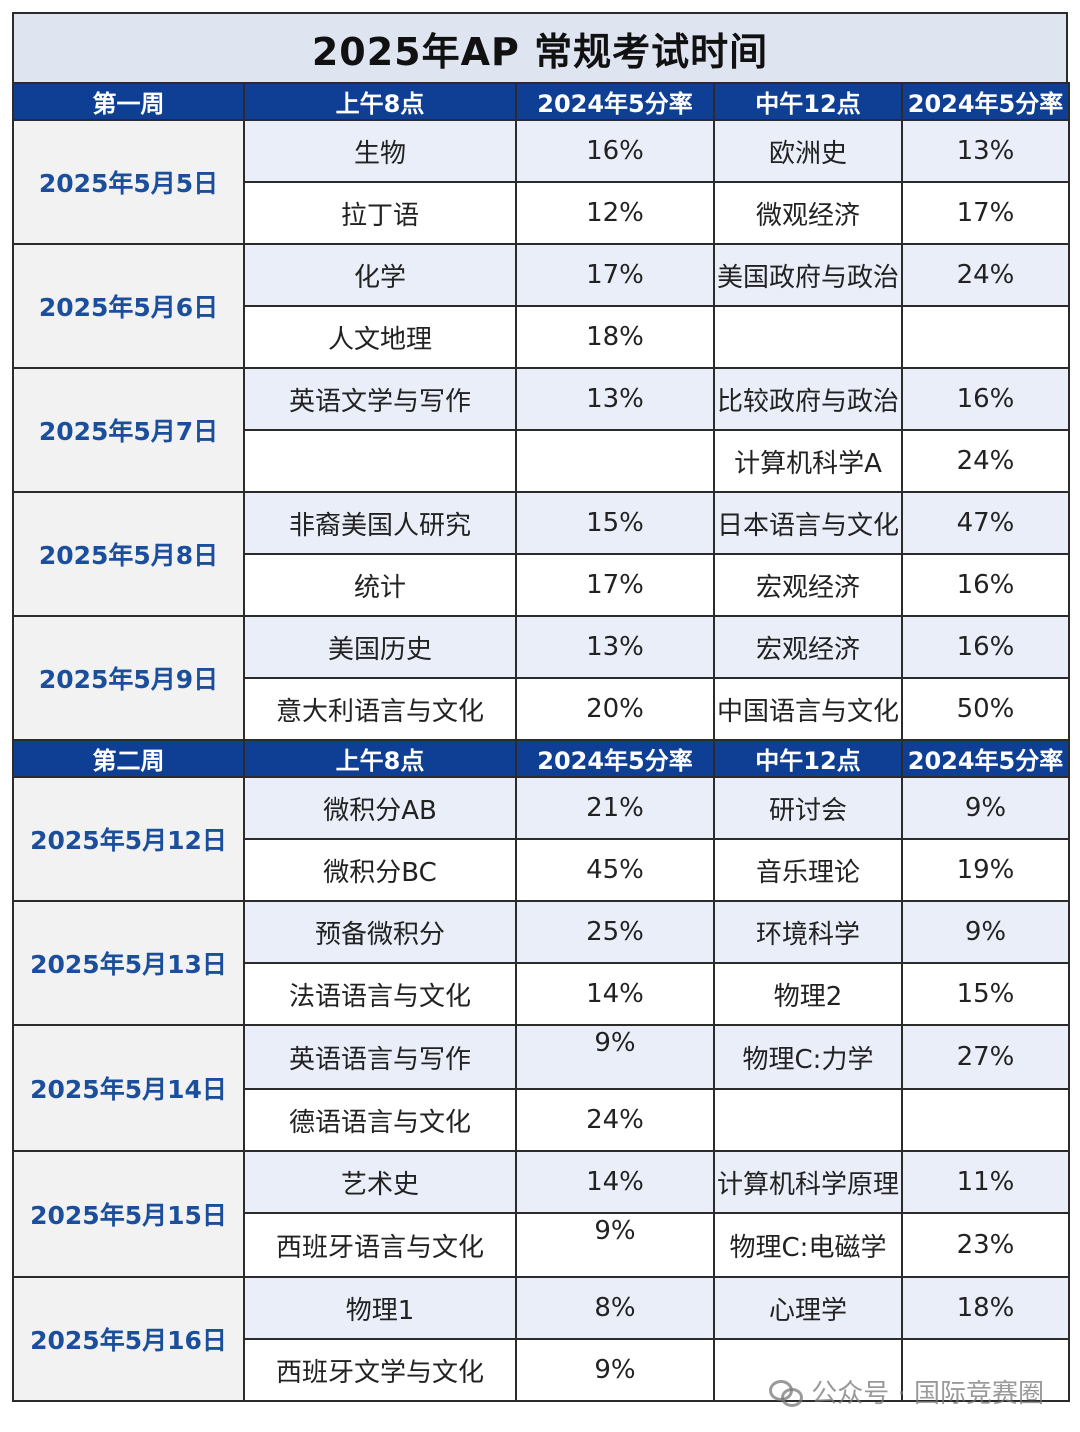 Image resolution: width=1080 pixels, height=1432 pixels. Describe the element at coordinates (808, 932) in the screenshot. I see `noon-subject-cell: 环境科学` at that location.